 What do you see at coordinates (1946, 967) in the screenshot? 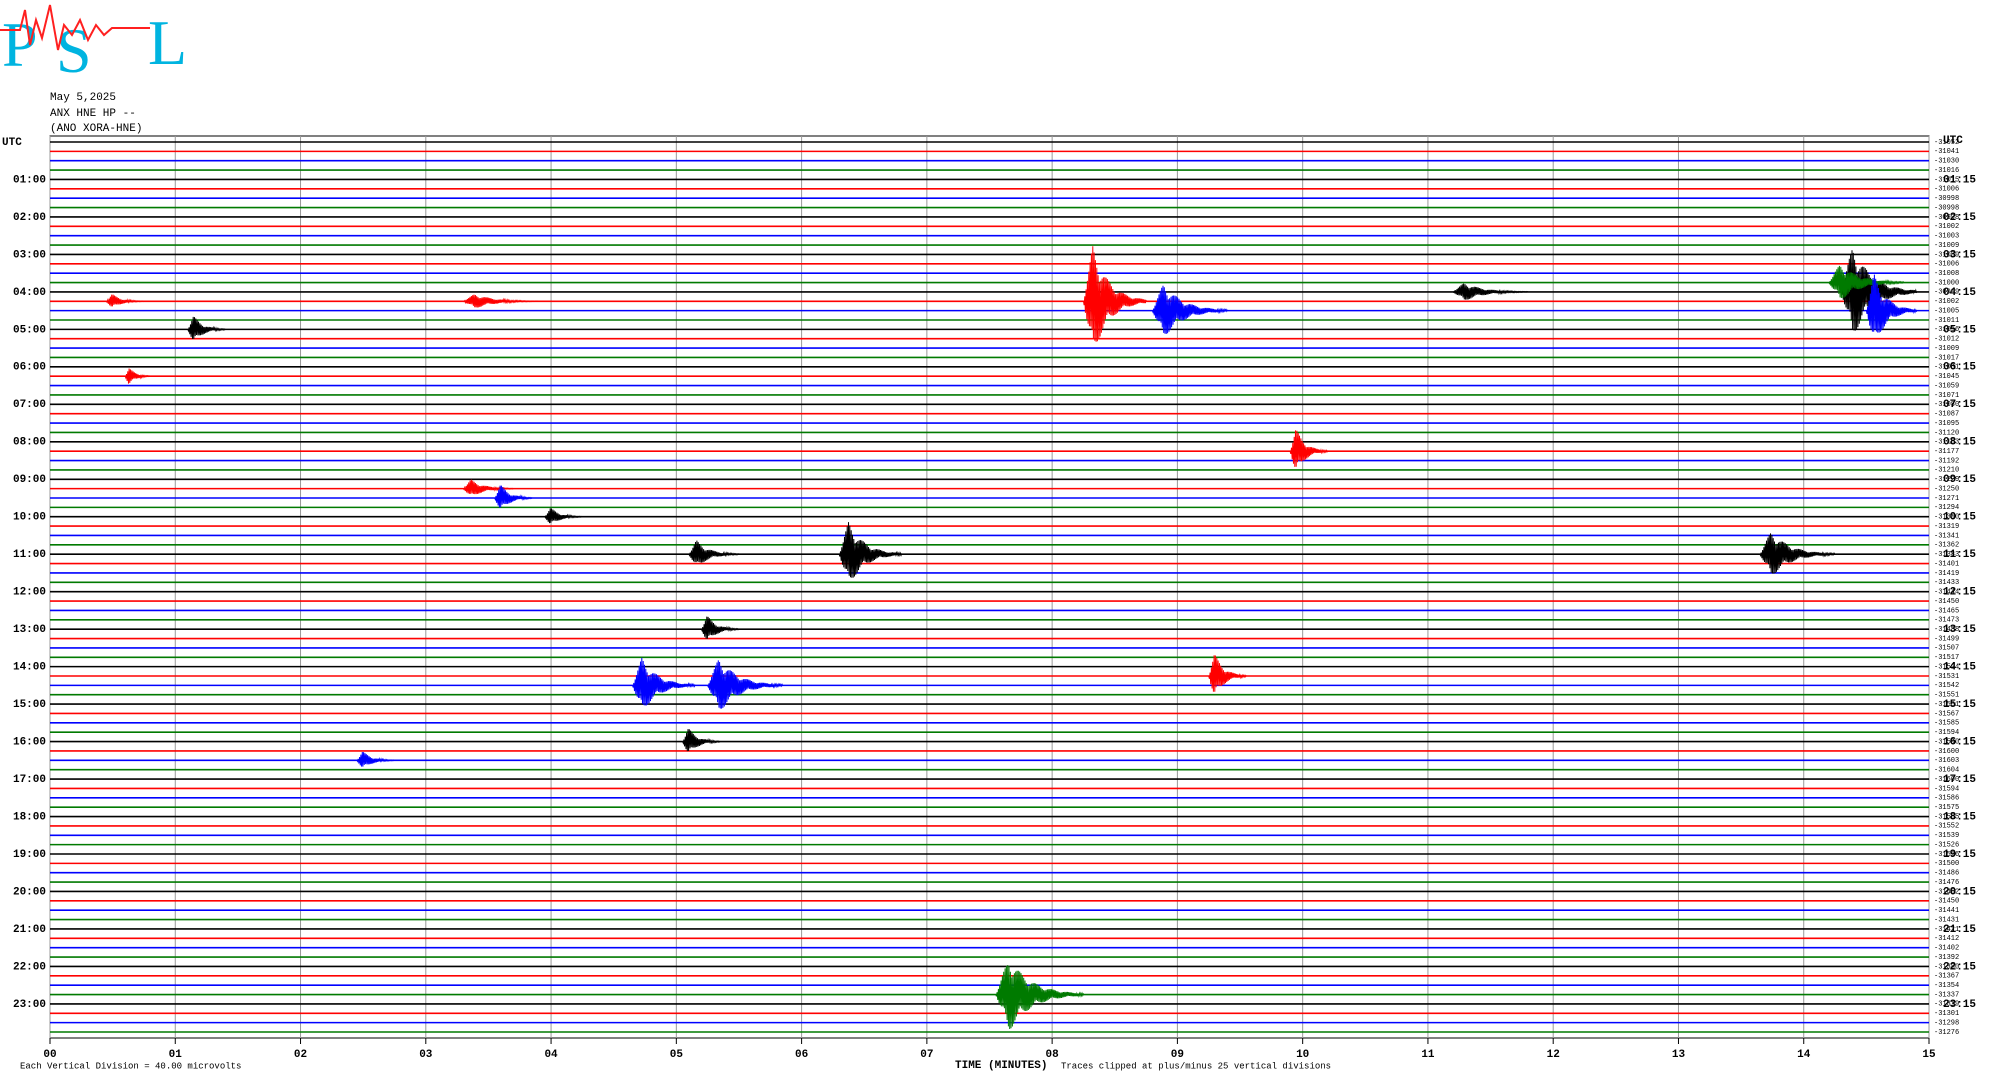
I see `offset-label: -31380` at bounding box center [1946, 967].